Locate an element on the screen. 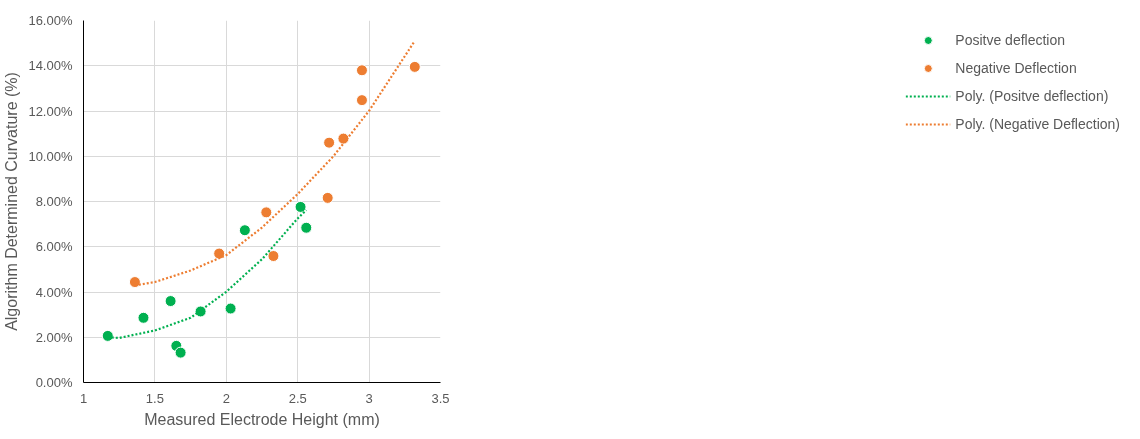 This screenshot has height=439, width=1140. y-tick-label: 6.00% is located at coordinates (54, 247).